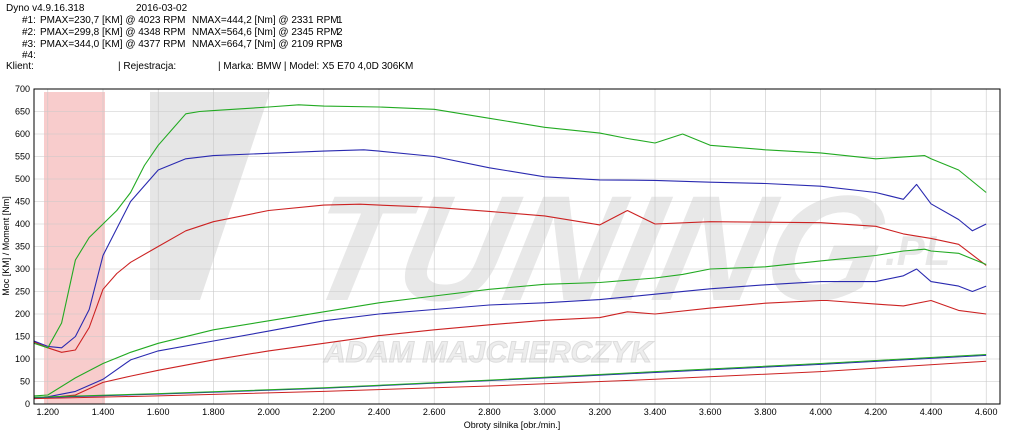 The width and height of the screenshot is (1024, 440). What do you see at coordinates (434, 412) in the screenshot?
I see `x-tick-label: 2.600` at bounding box center [434, 412].